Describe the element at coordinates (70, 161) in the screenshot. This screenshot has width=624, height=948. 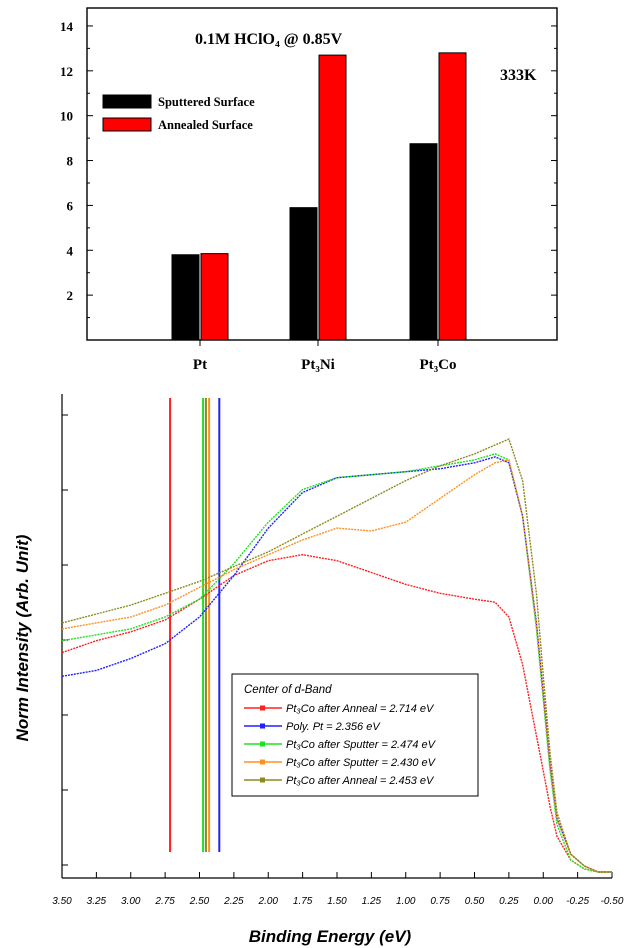
I see `bar-y-tick-label: 8` at that location.